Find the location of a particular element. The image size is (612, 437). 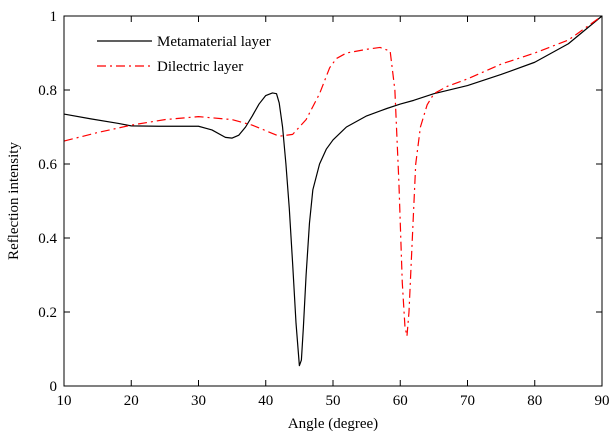

y-tick-label: 1 is located at coordinates (54, 17).